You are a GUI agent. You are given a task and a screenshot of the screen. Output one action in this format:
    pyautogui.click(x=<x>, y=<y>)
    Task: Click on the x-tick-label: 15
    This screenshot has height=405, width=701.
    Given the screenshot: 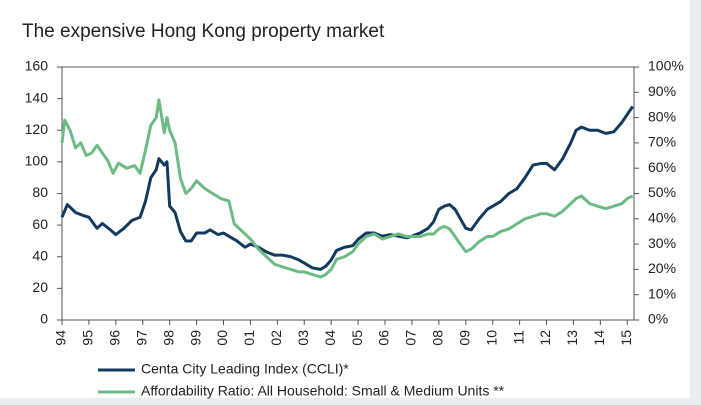 What is the action you would take?
    pyautogui.click(x=626, y=338)
    